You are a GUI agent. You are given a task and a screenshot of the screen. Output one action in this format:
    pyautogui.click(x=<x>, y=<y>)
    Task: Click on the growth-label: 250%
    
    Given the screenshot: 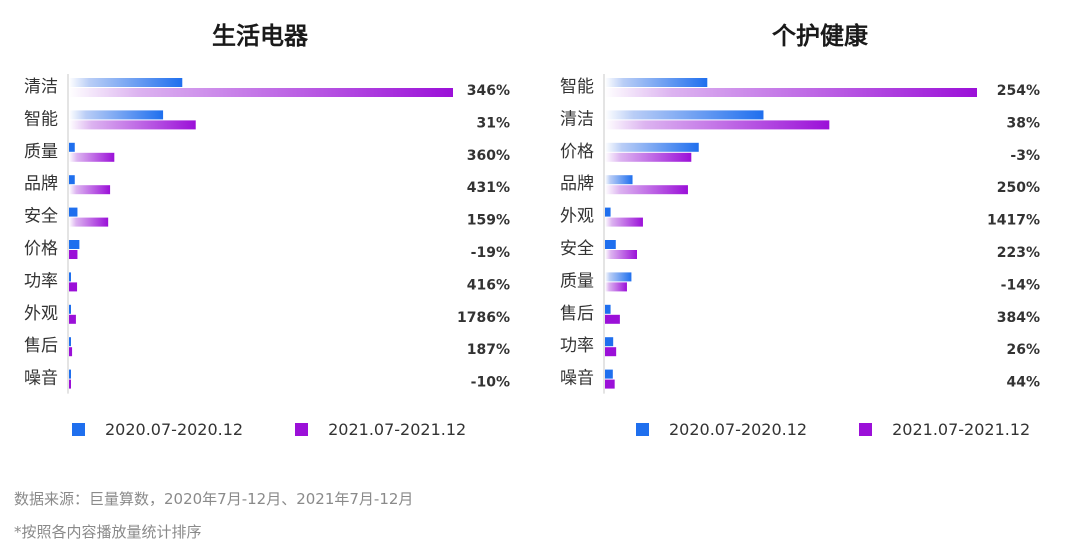 What is the action you would take?
    pyautogui.click(x=1018, y=188)
    